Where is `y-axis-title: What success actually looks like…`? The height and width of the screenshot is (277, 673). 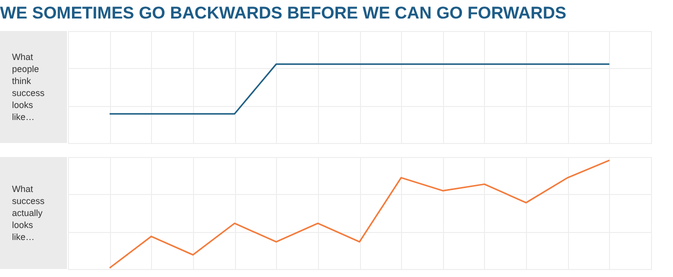 y-axis-title: What success actually looks like… is located at coordinates (29, 213).